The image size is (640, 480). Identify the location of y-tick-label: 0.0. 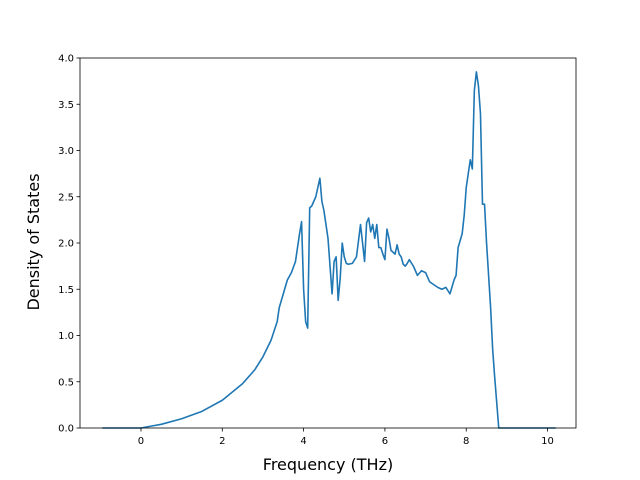
(66, 429).